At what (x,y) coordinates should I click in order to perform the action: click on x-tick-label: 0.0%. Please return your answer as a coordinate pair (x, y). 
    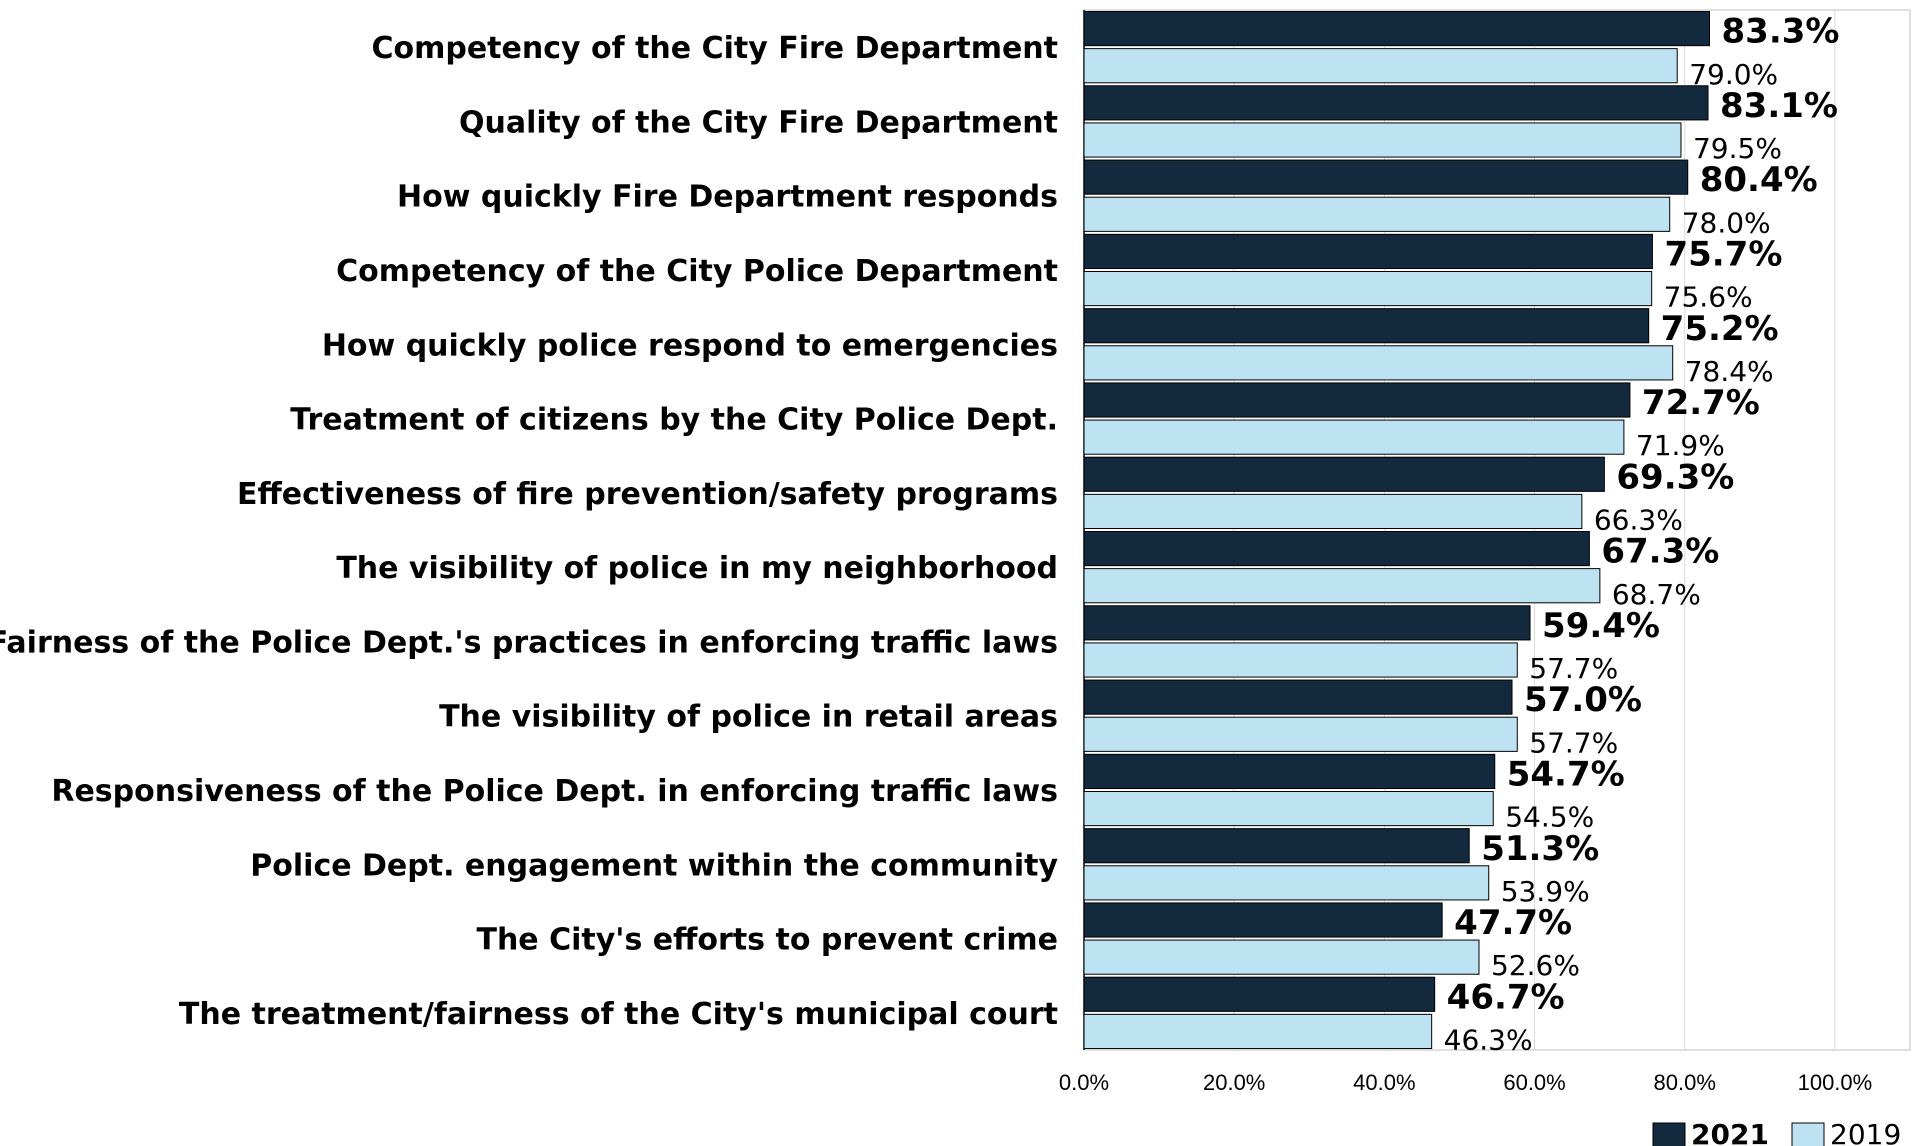
    Looking at the image, I should click on (1084, 1082).